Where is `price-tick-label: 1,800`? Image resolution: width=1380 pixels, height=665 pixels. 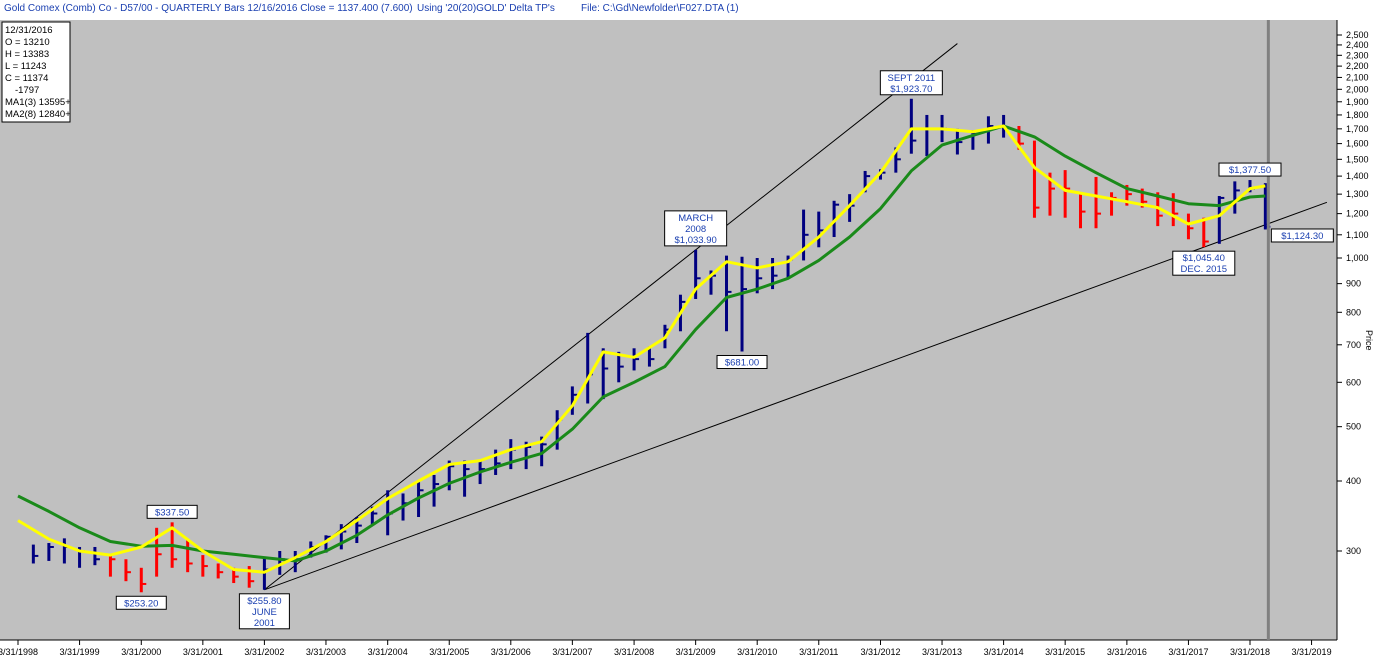
price-tick-label: 1,800 is located at coordinates (1357, 115).